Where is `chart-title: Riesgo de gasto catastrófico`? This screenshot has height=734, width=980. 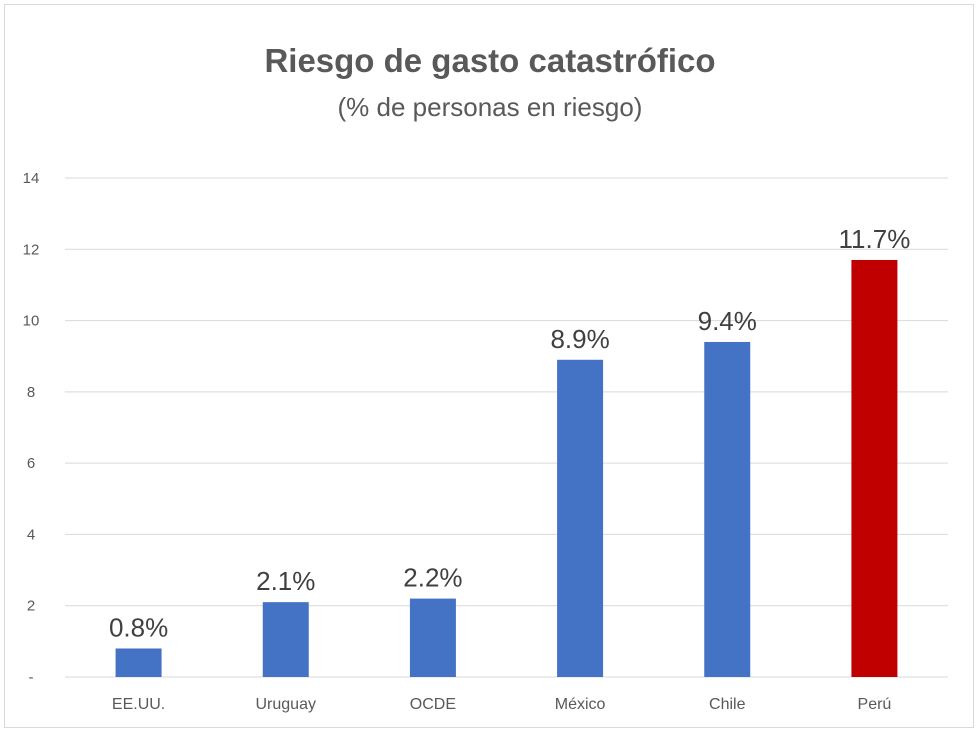 chart-title: Riesgo de gasto catastrófico is located at coordinates (490, 60).